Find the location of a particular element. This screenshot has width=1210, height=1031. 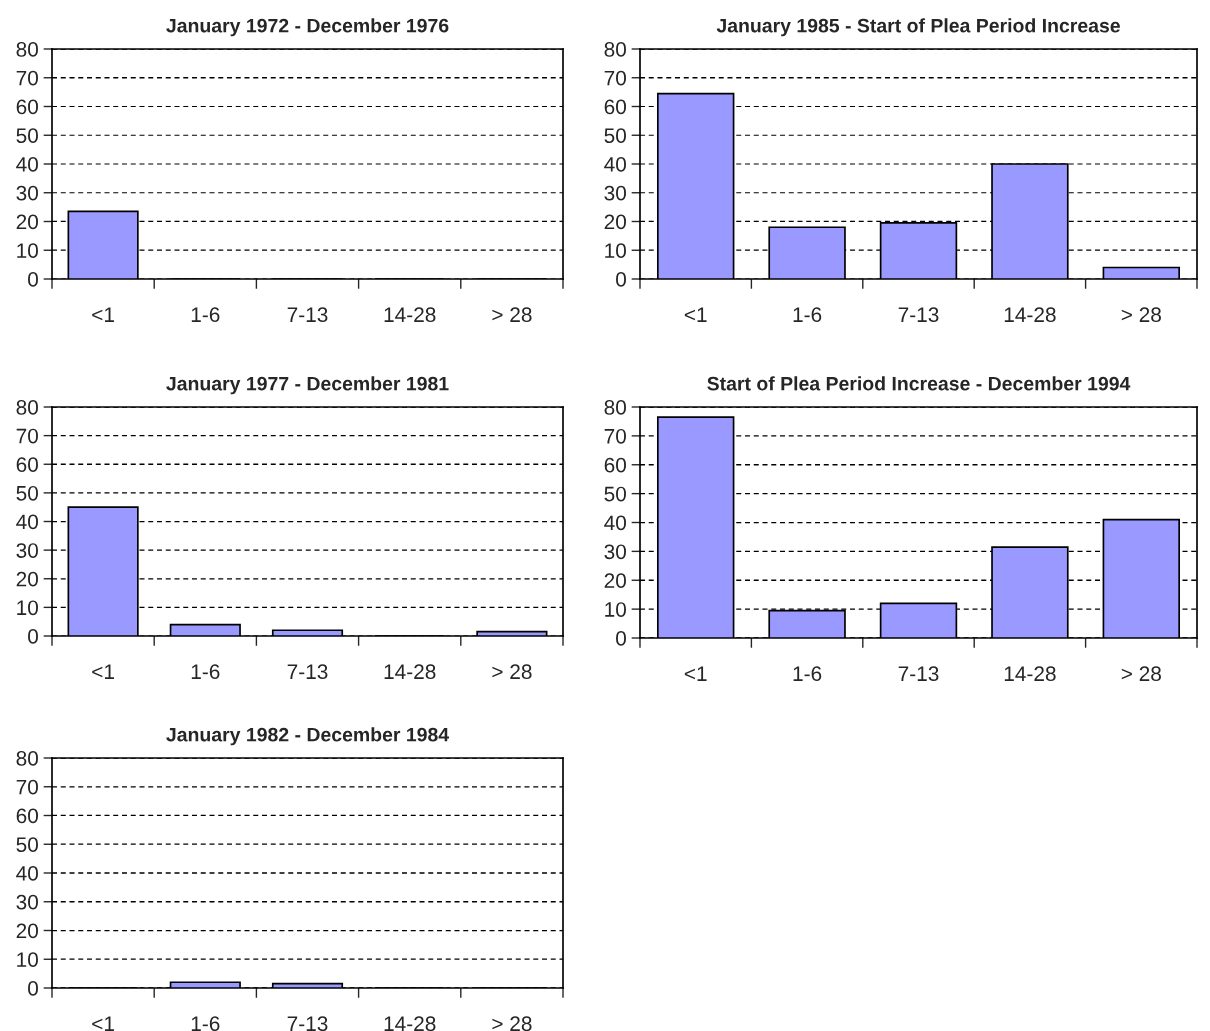

chart-title: January 1985 - Start of Plea Period Increase is located at coordinates (918, 27).